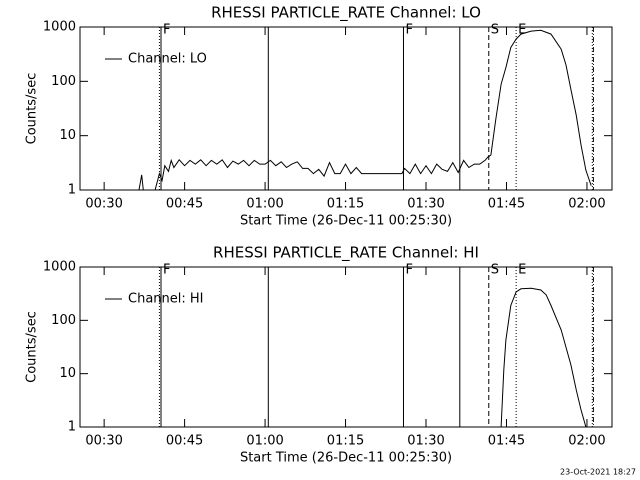 Image resolution: width=640 pixels, height=480 pixels. What do you see at coordinates (346, 253) in the screenshot?
I see `chart-title: RHESSI PARTICLE_RATE Channel: HI` at bounding box center [346, 253].